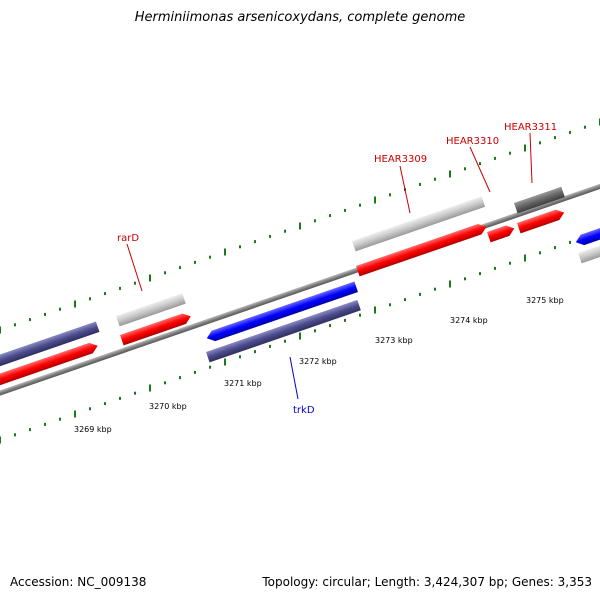 Image resolution: width=600 pixels, height=600 pixels. Describe the element at coordinates (539, 200) in the screenshot. I see `forward-cog-feature-dark` at that location.